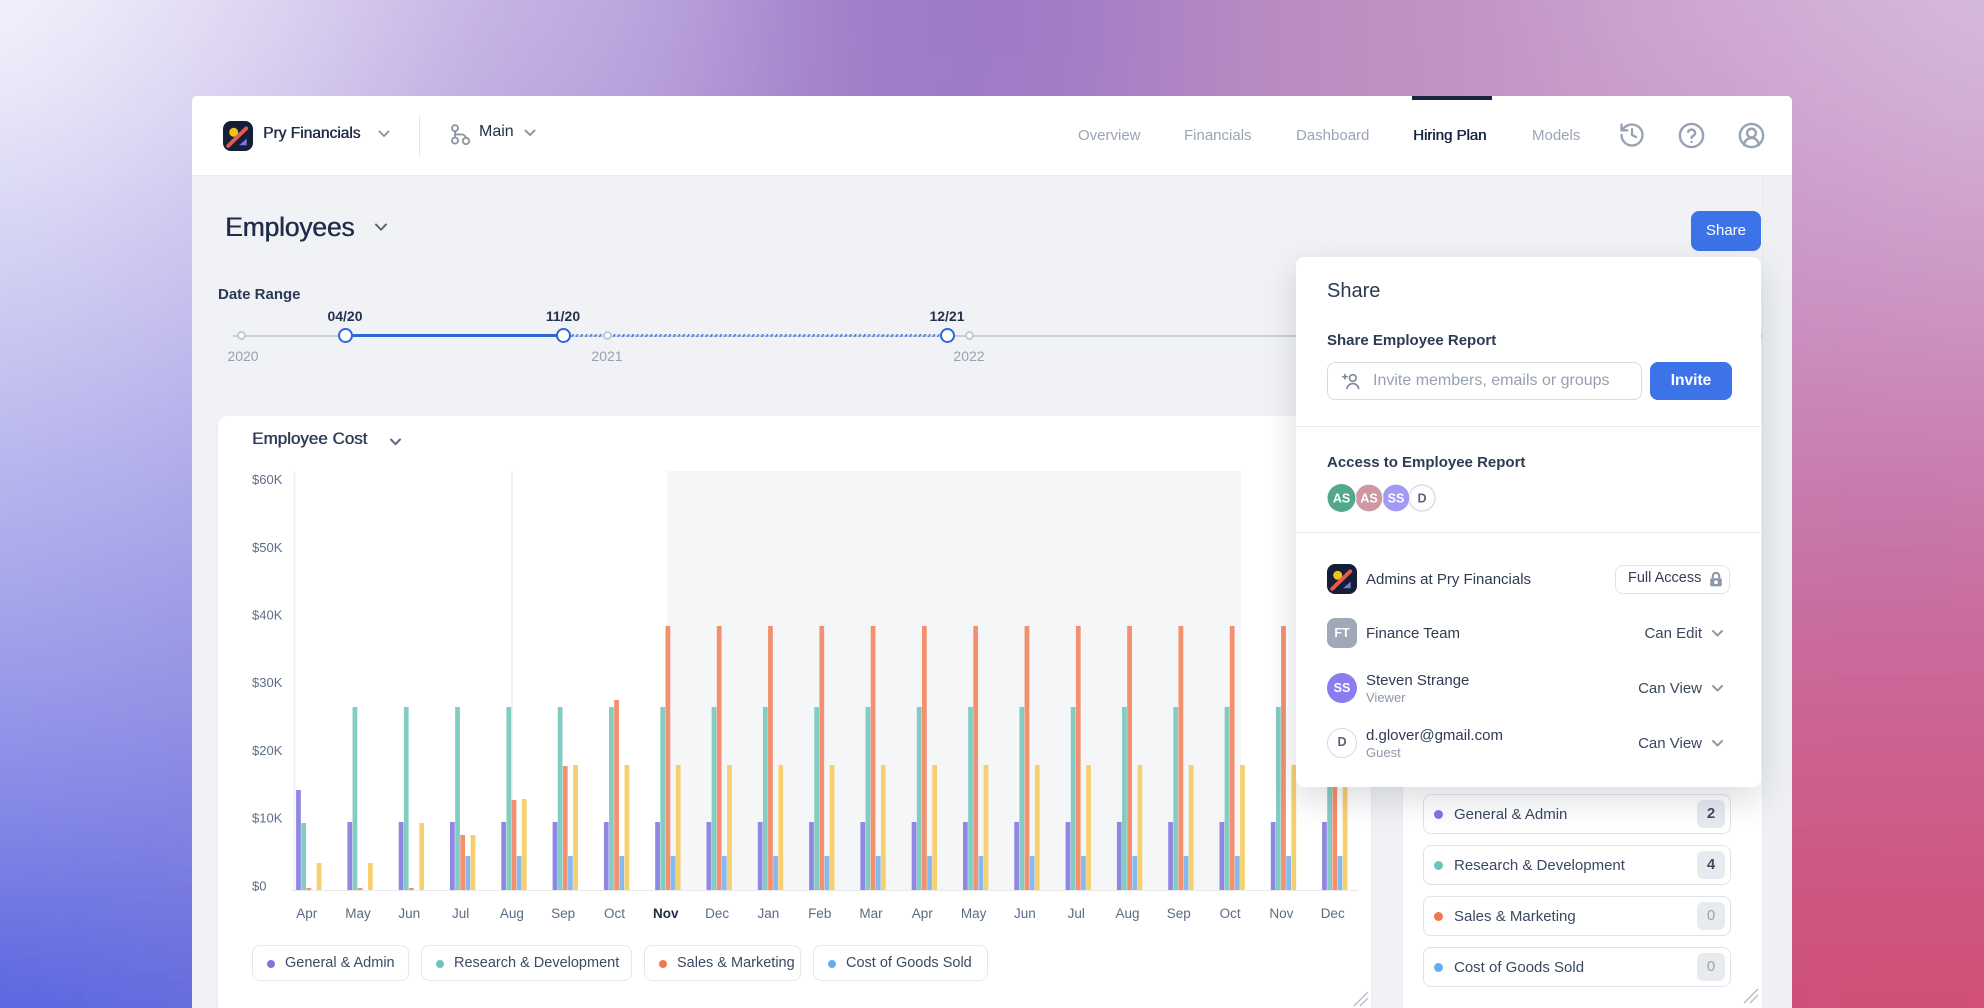 This screenshot has width=1984, height=1008. Describe the element at coordinates (267, 615) in the screenshot. I see `svg-text: $40K` at that location.